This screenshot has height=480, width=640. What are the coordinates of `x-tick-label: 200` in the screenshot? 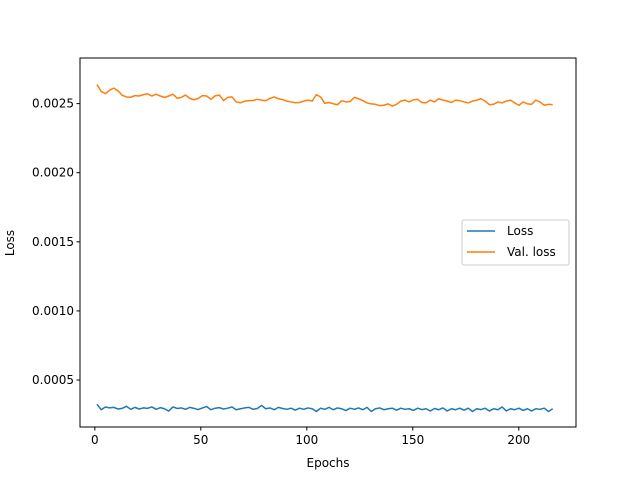 It's located at (518, 440).